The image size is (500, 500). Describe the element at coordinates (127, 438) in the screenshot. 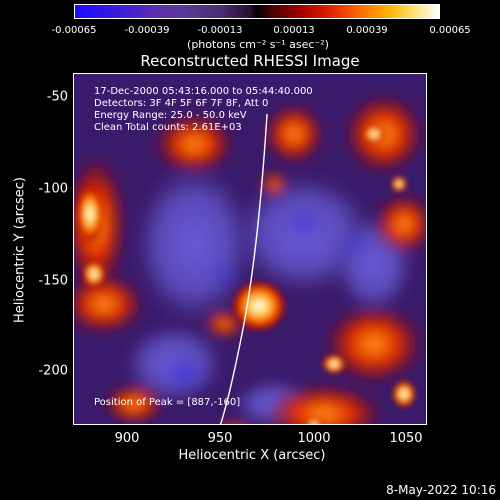

I see `x-tick-label: 900` at that location.